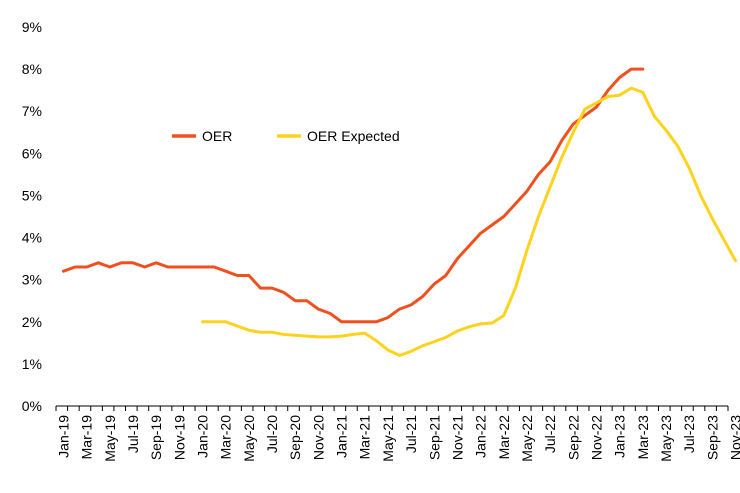  Describe the element at coordinates (226, 437) in the screenshot. I see `x-tick-label: Mar-20` at that location.